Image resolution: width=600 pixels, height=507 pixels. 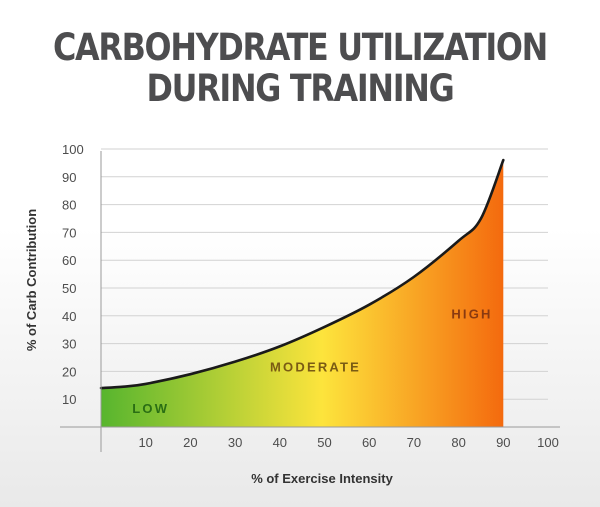 I want to click on x-tick-label: 90, so click(x=503, y=442).